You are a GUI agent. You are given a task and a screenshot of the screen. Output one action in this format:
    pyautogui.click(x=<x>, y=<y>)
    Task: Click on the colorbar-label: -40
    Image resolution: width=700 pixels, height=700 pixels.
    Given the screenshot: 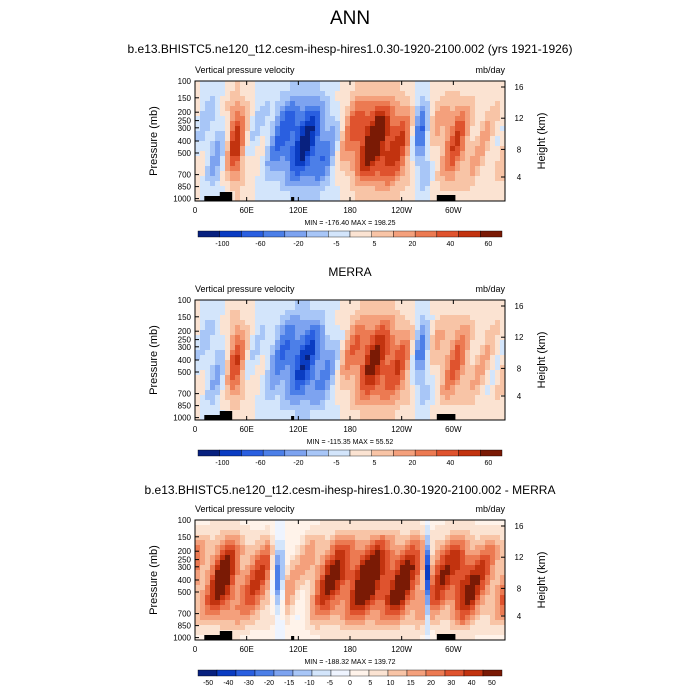 What is the action you would take?
    pyautogui.click(x=228, y=683)
    